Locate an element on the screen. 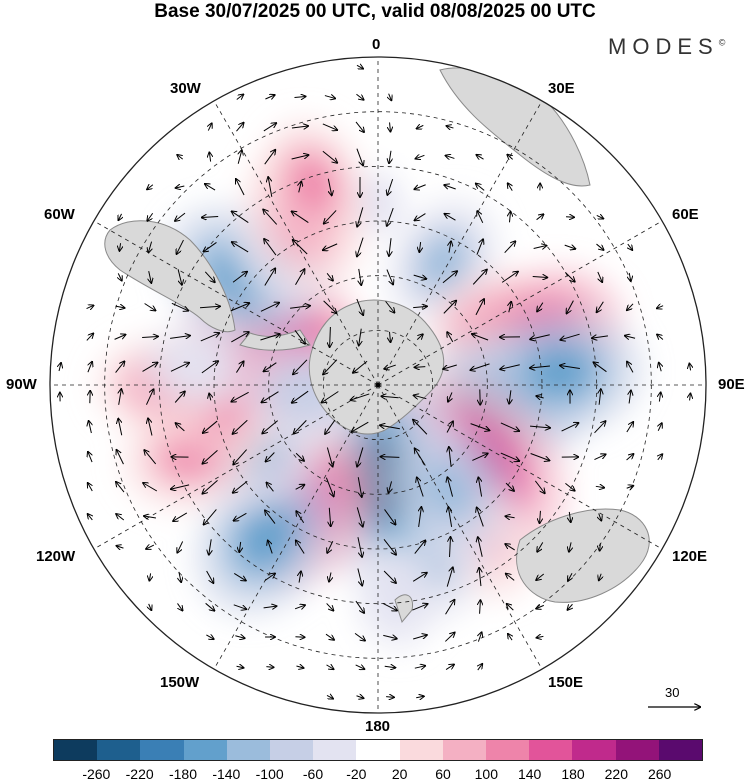 The width and height of the screenshot is (750, 783). meridian-line is located at coordinates (460, 527).